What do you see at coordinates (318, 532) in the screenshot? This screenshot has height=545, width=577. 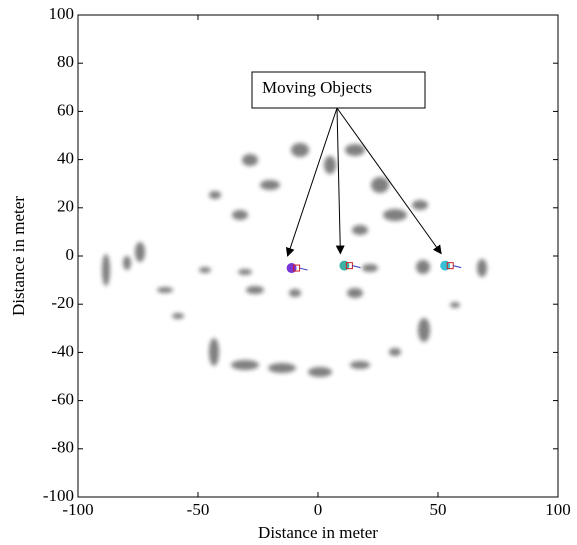 I see `x-axis-label: Distance in meter` at bounding box center [318, 532].